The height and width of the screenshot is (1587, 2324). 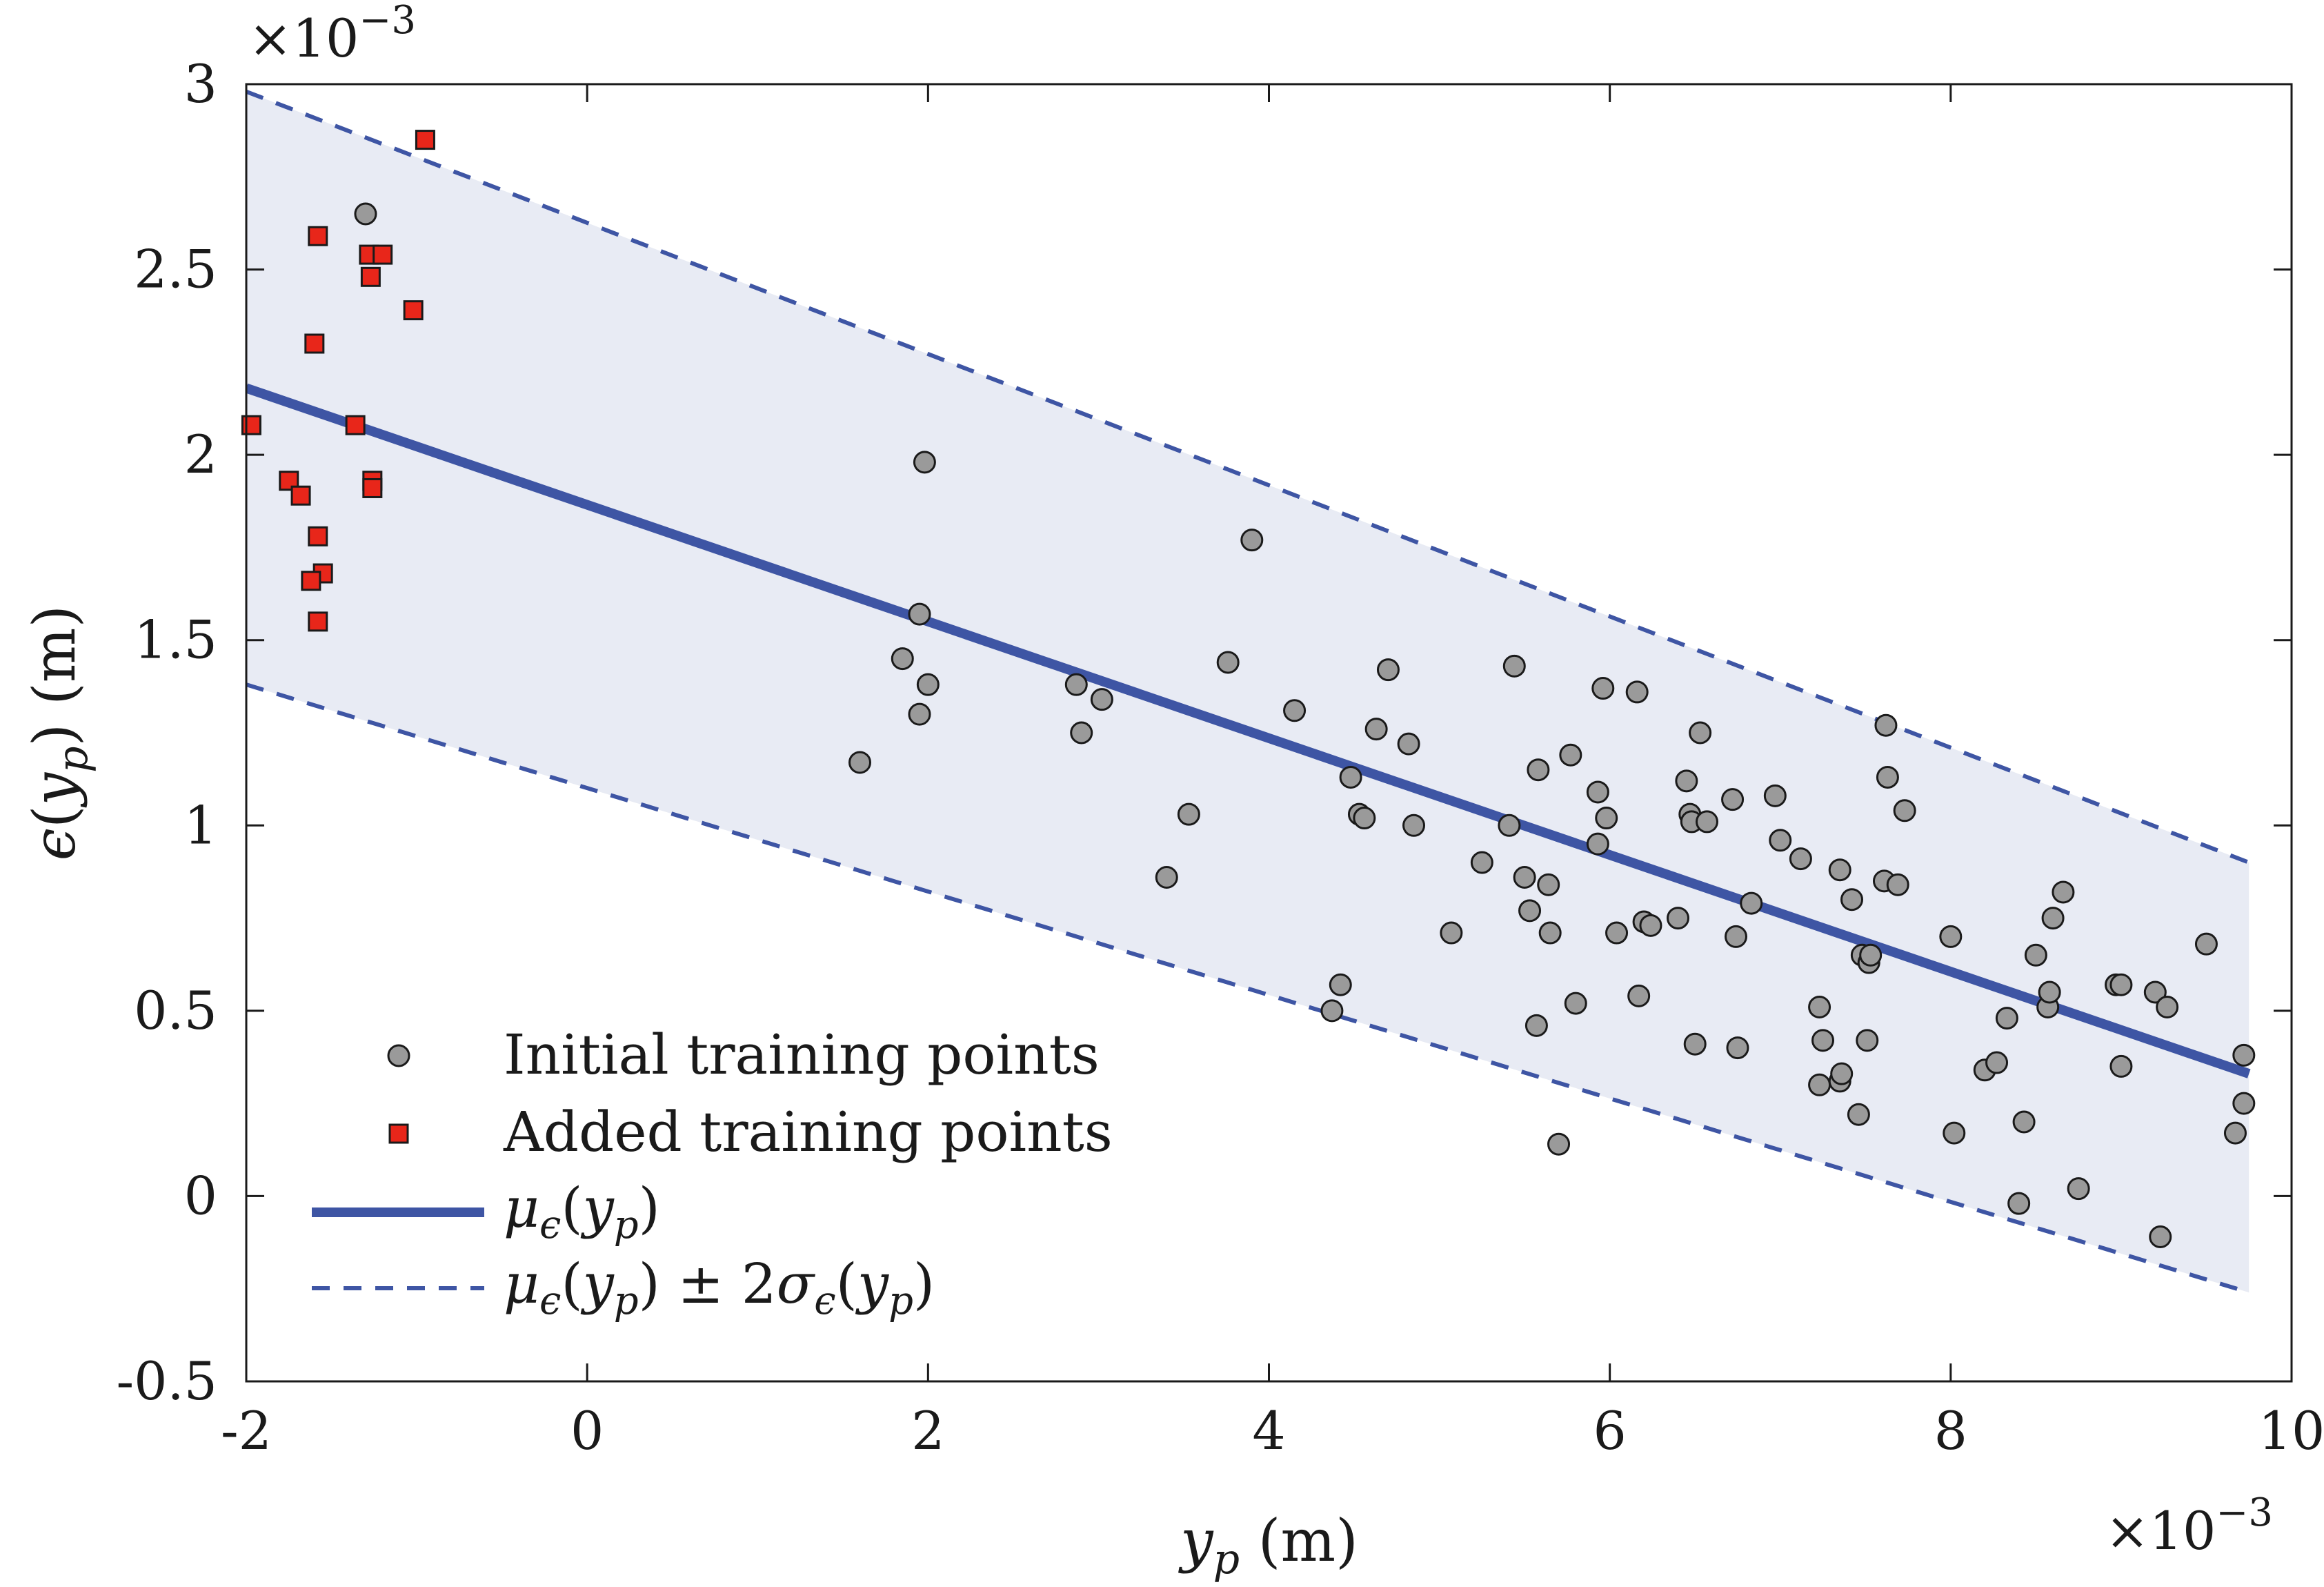 I want to click on x-tick-label: 6, so click(x=1609, y=1430).